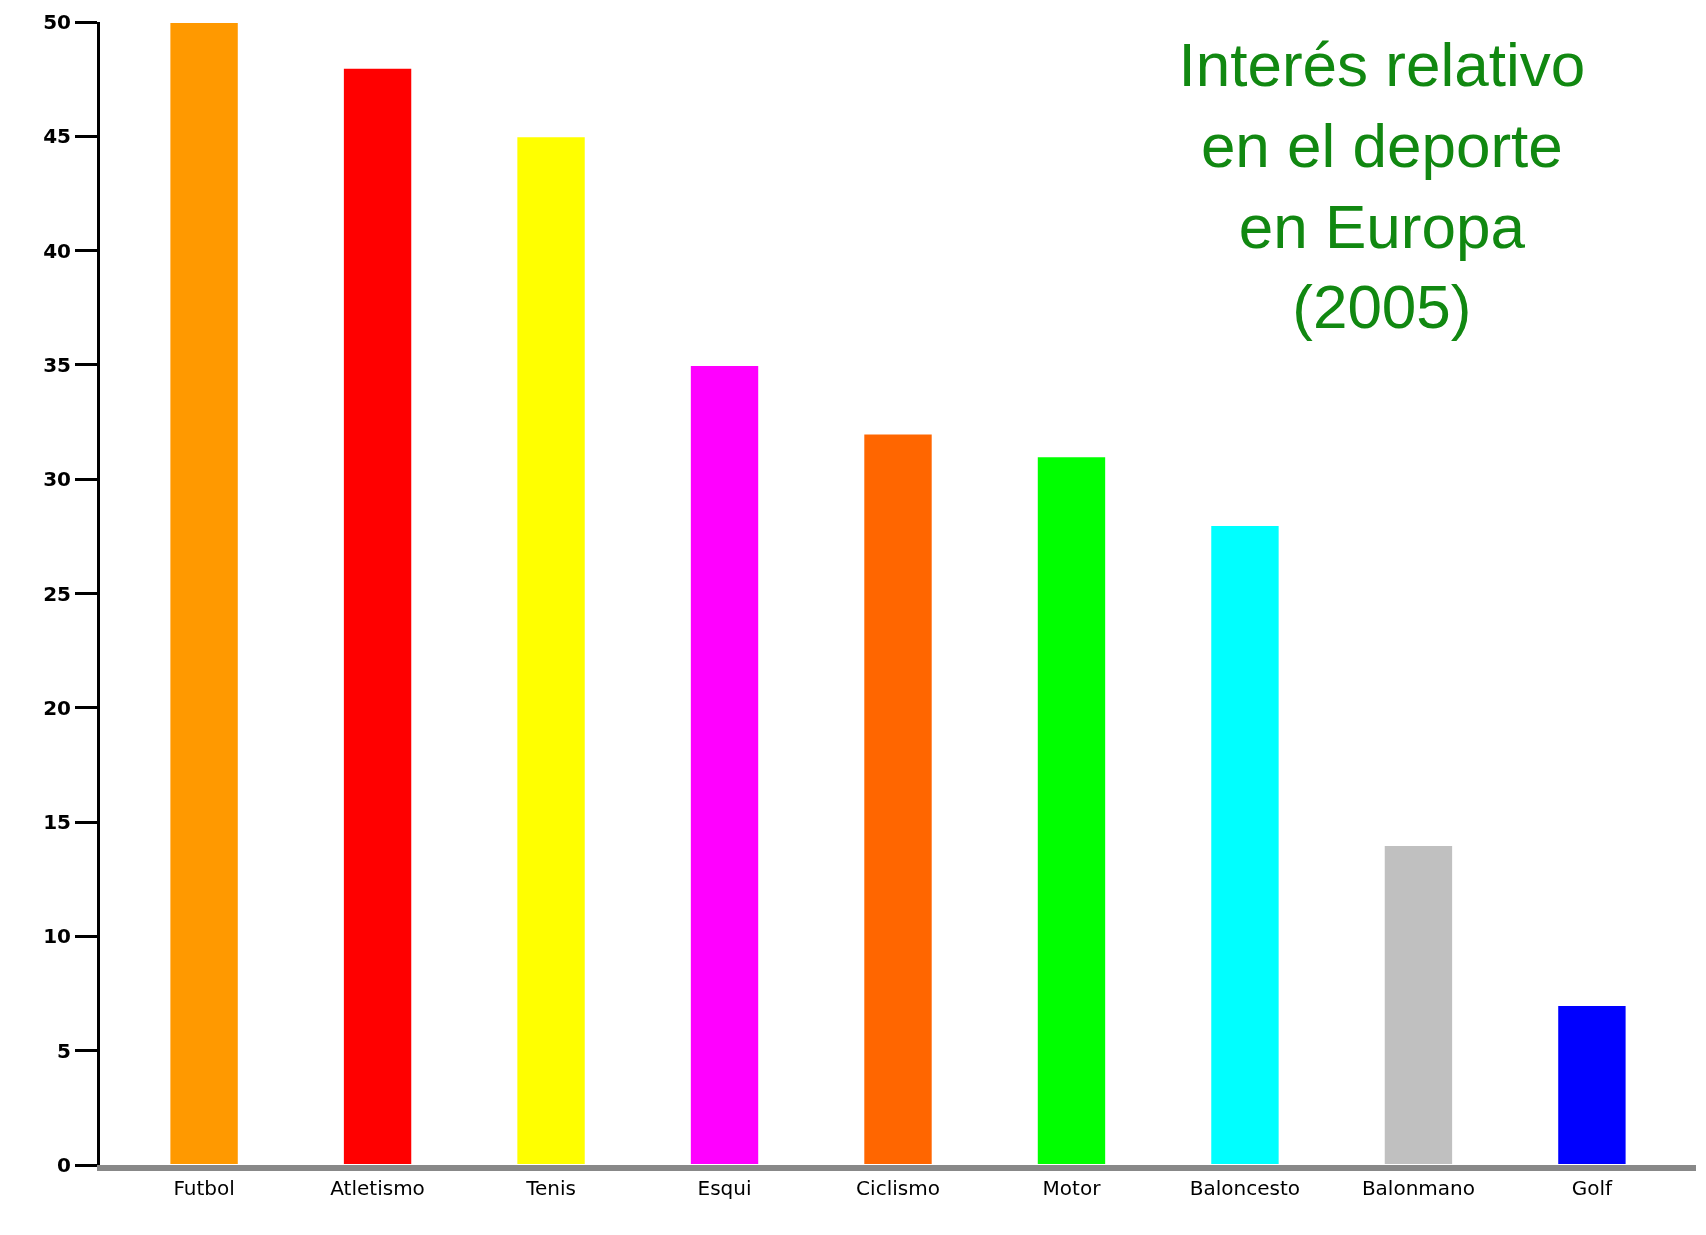 This screenshot has height=1235, width=1706. What do you see at coordinates (1245, 1188) in the screenshot?
I see `x-tick-label: Baloncesto` at bounding box center [1245, 1188].